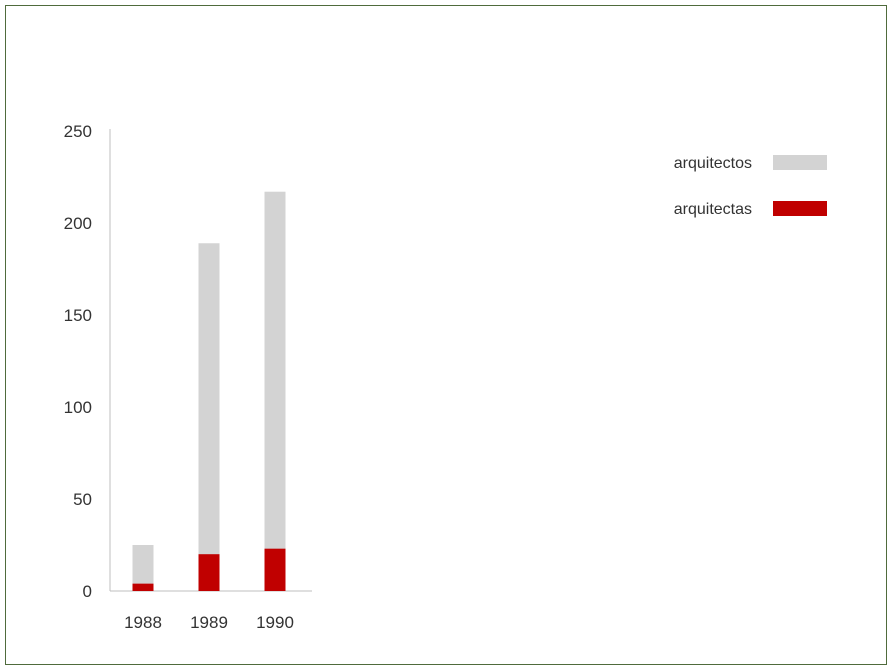  I want to click on y-axis: 0 50 100 150 200 250, so click(87, 361).